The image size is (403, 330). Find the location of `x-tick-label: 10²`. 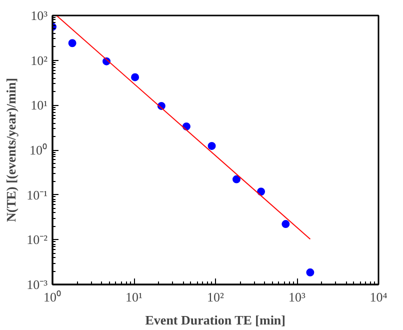

x-tick-label: 10² is located at coordinates (215, 297).